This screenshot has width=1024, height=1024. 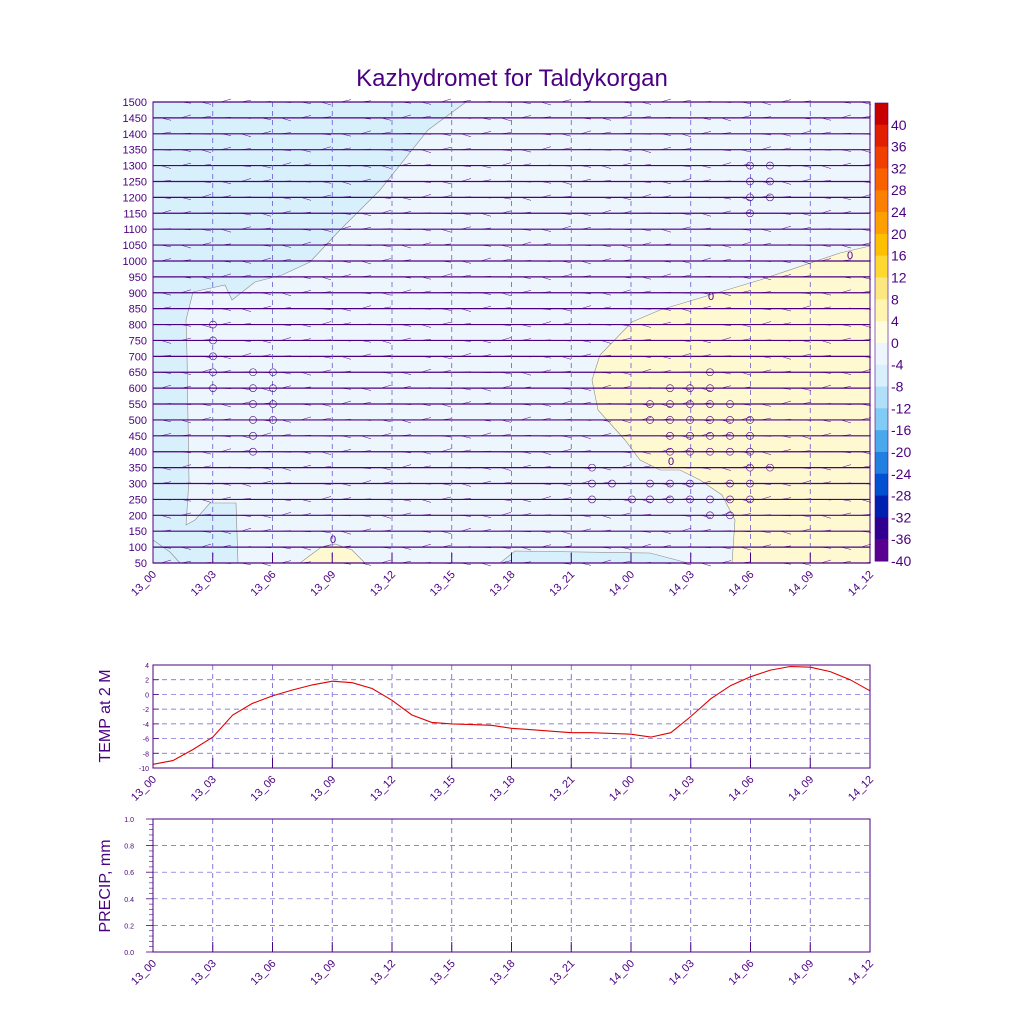 I want to click on temp-y-tick-label: 4, so click(x=147, y=666).